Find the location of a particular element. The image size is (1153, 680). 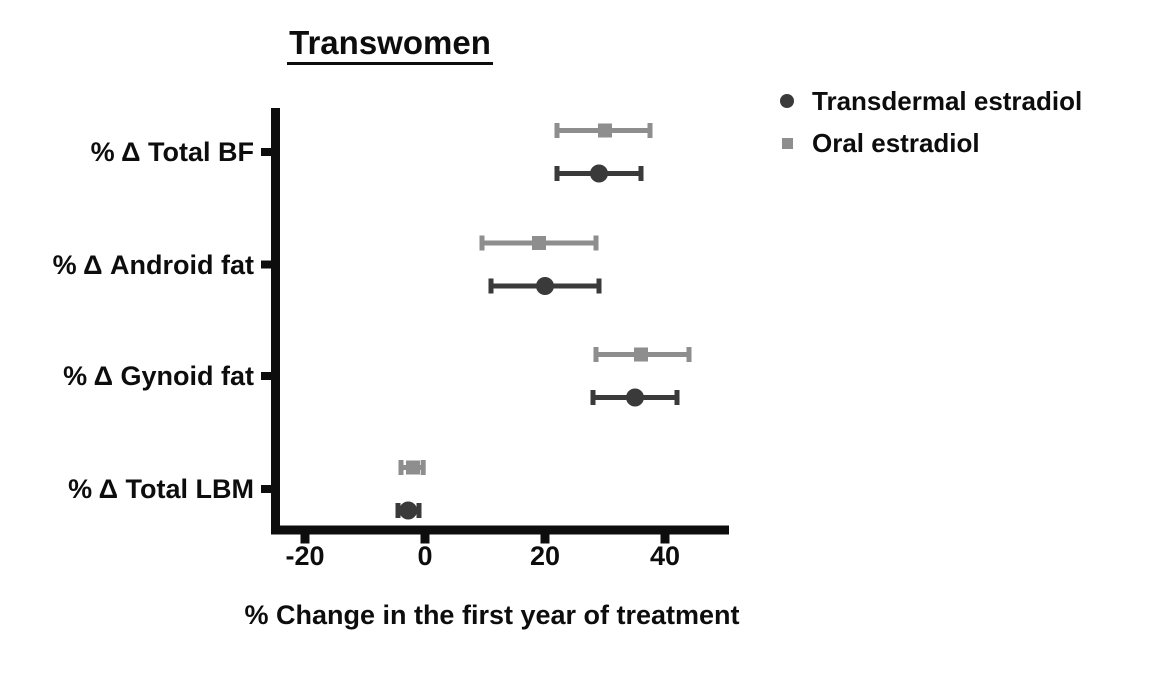

legend-item-transdermal: Transdermal estradiol is located at coordinates (931, 101).